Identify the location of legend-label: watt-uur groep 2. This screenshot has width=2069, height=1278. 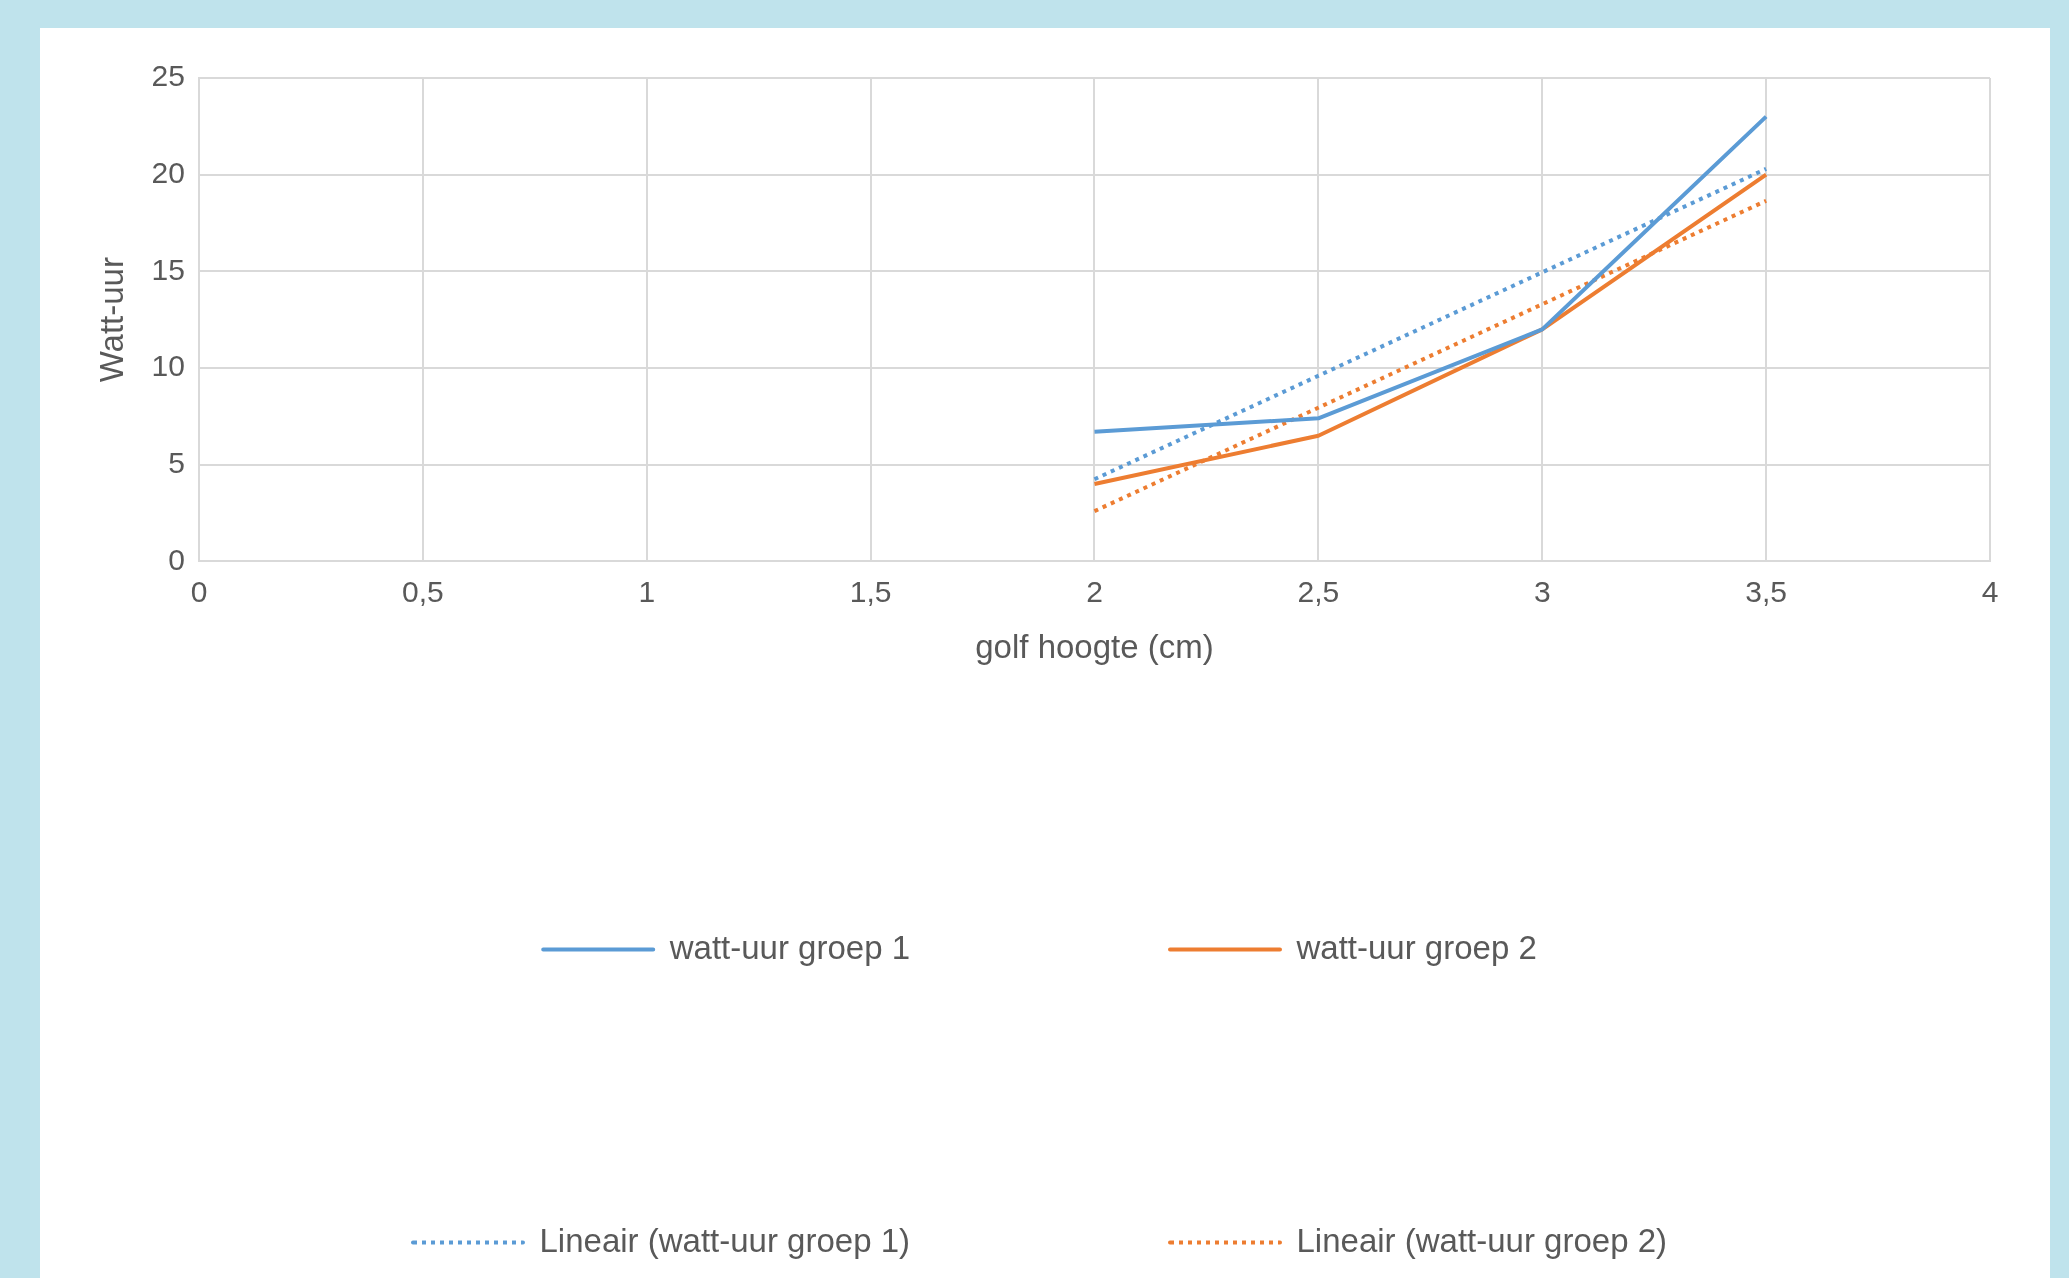
(1416, 947).